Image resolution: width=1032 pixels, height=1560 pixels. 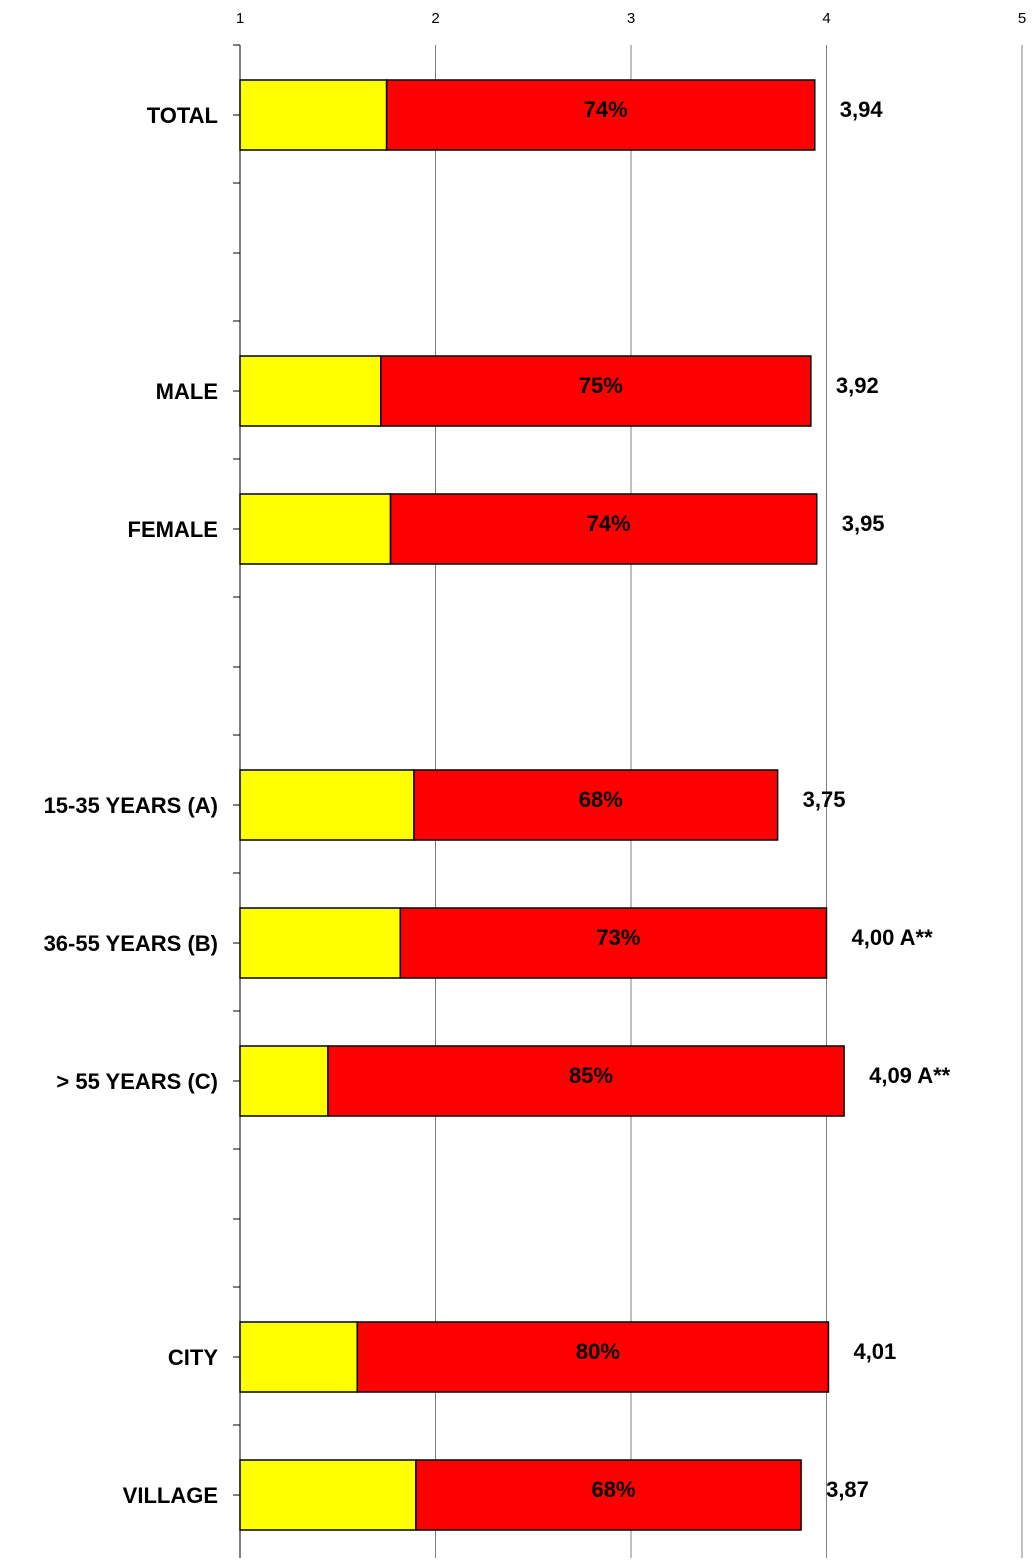 What do you see at coordinates (131, 805) in the screenshot?
I see `category-label: 15-35 YEARS (A)` at bounding box center [131, 805].